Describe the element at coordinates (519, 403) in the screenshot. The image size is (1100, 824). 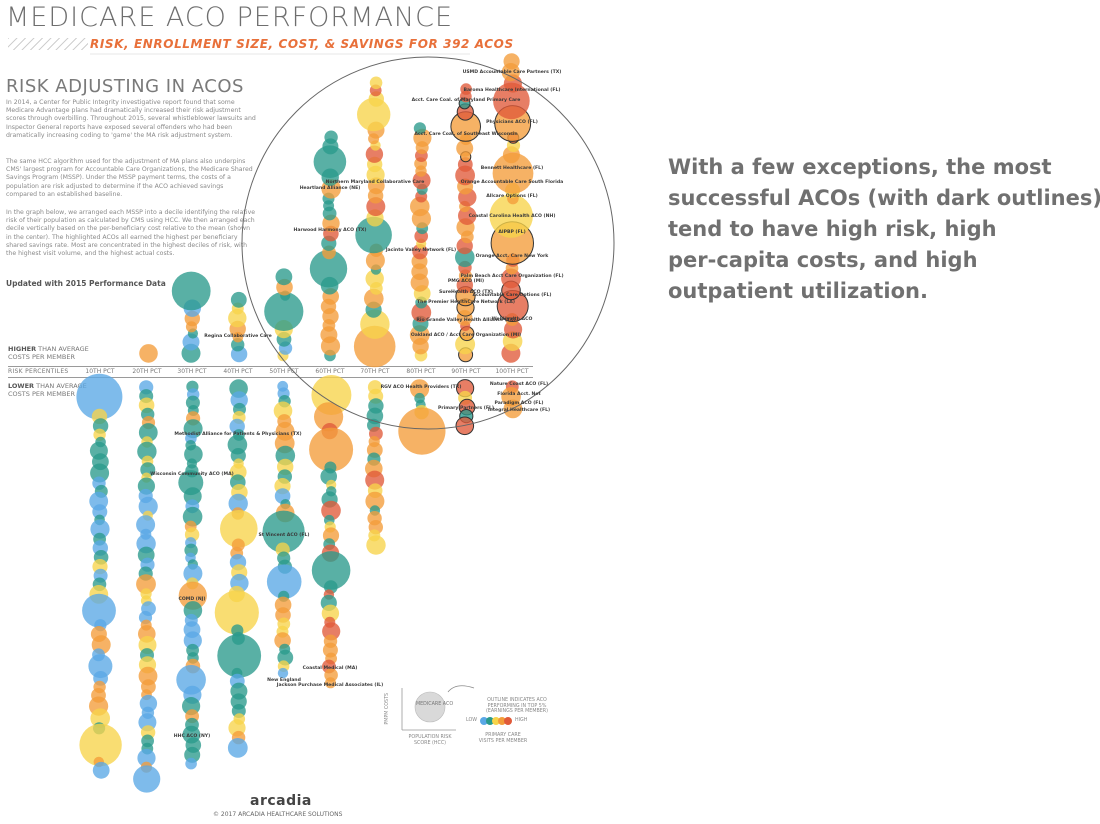
I see `aco-label: Paradigm ACO (FL)` at that location.